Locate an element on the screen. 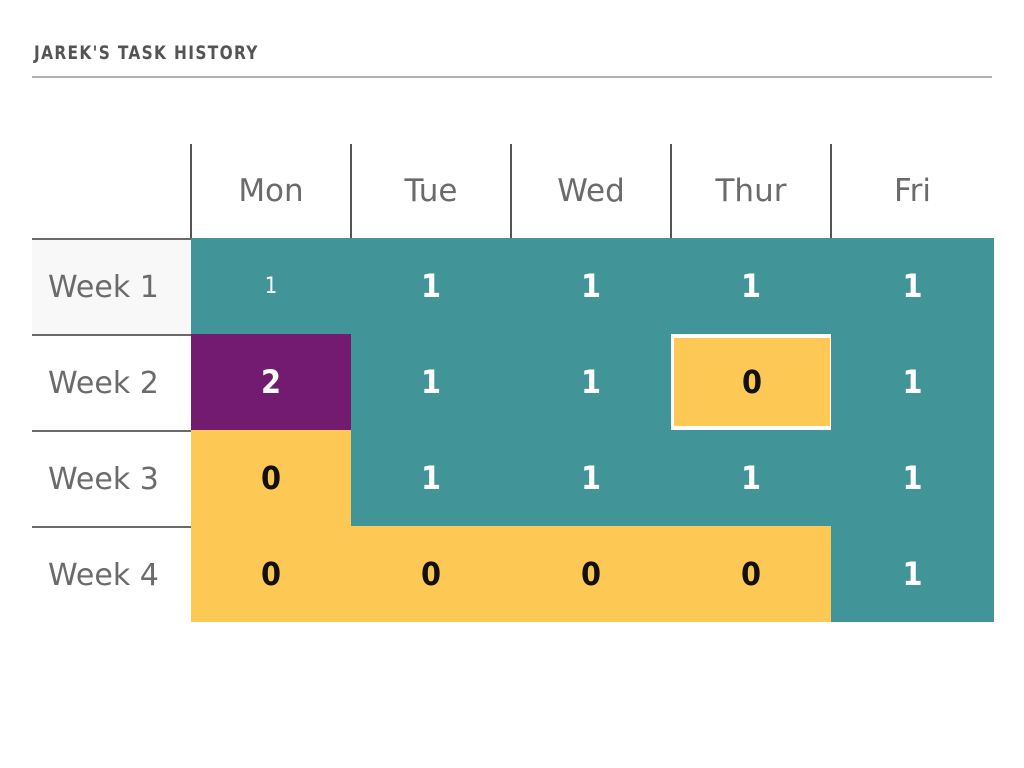 Image resolution: width=1024 pixels, height=768 pixels. column-header-thur: Thur is located at coordinates (751, 191).